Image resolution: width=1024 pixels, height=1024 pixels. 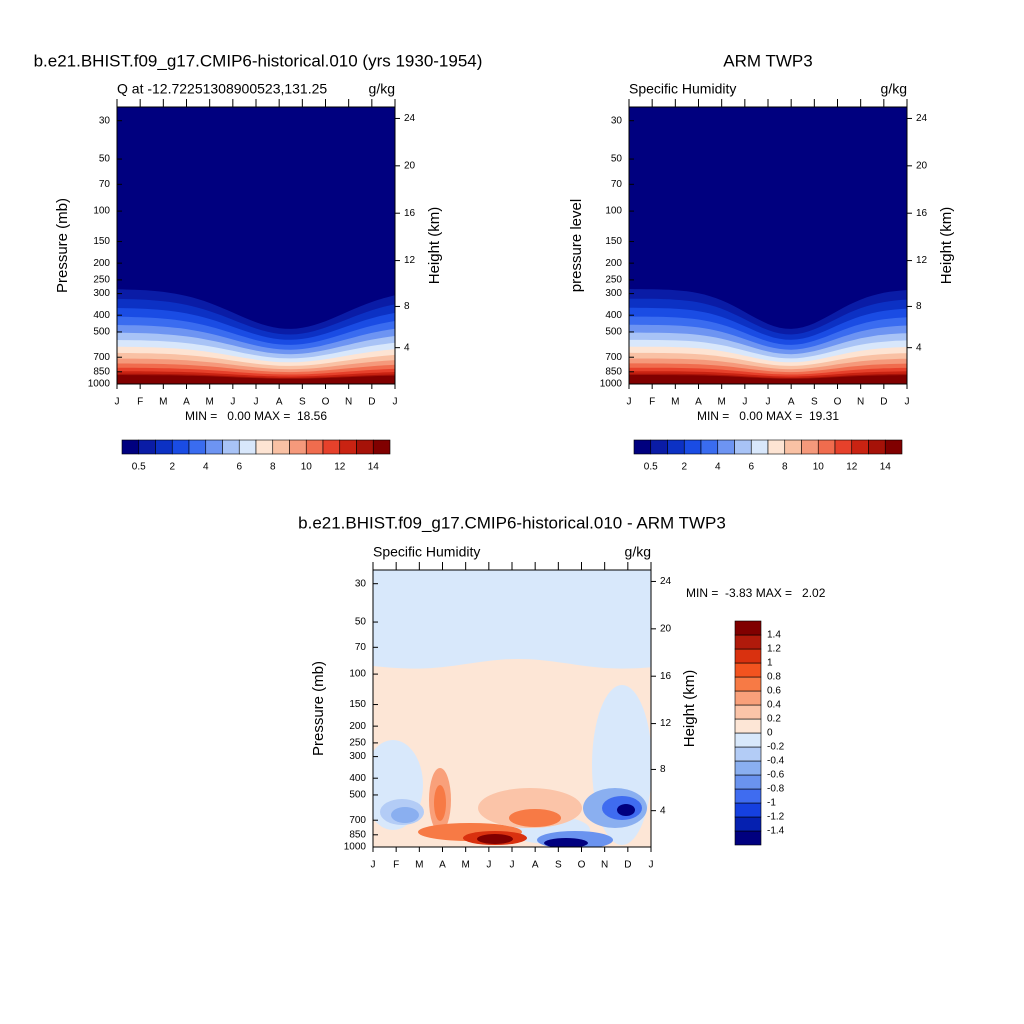 I want to click on colorbar-label: 0.4, so click(x=774, y=705).